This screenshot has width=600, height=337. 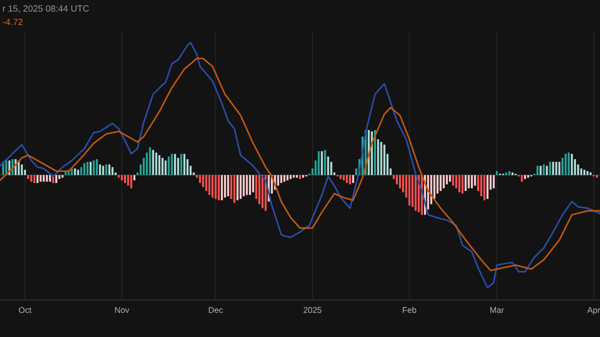 I want to click on x-tick-label: Feb, so click(x=409, y=309).